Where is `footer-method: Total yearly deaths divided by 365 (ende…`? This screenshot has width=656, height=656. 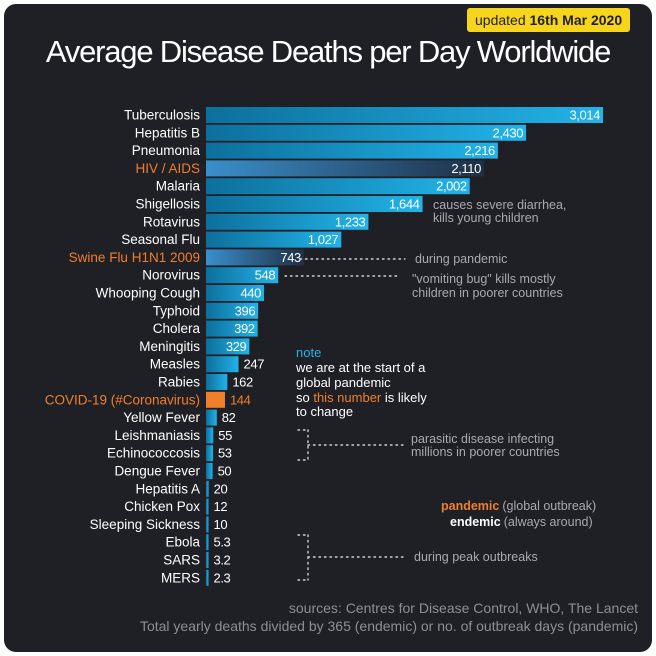
footer-method: Total yearly deaths divided by 365 (ende… is located at coordinates (388, 626).